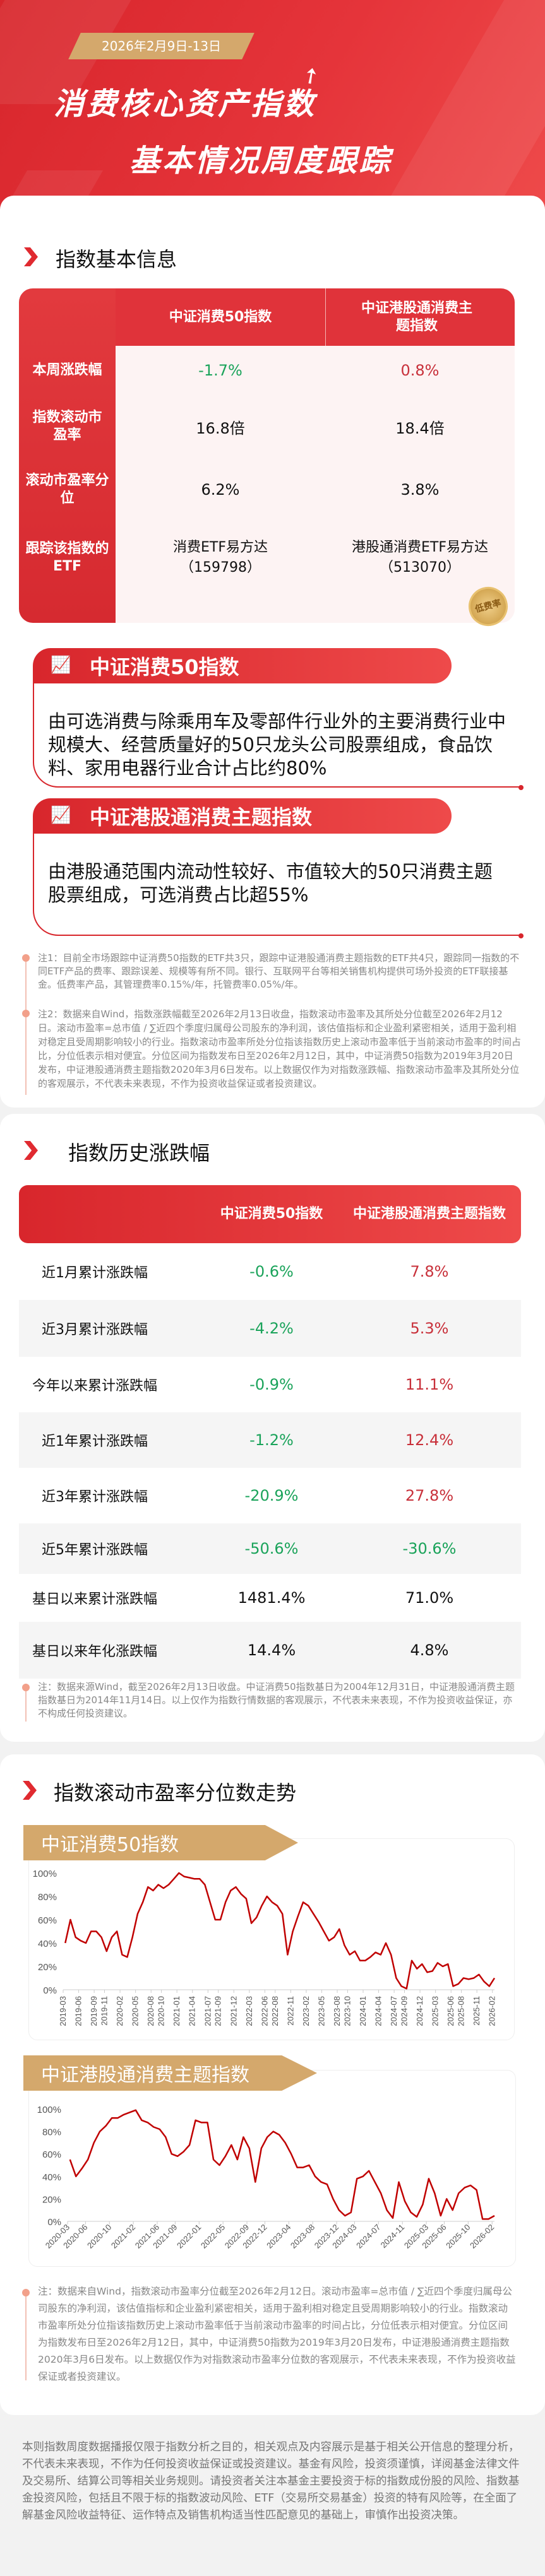 This screenshot has height=2576, width=545. I want to click on x-tick-label: 2022-06, so click(264, 2011).